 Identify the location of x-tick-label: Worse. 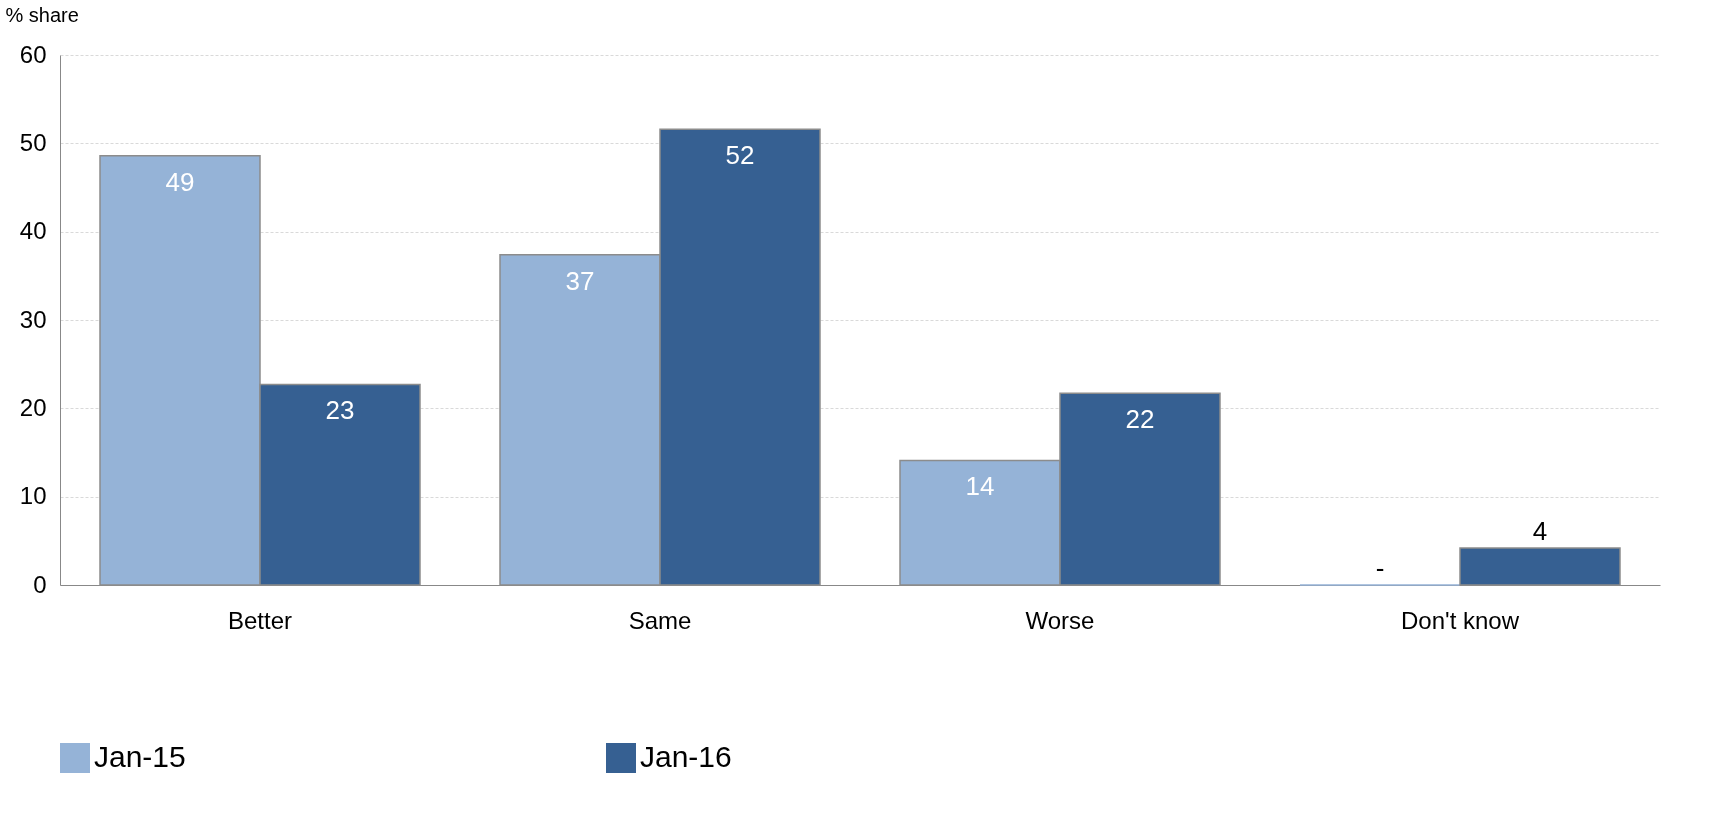
(1060, 620).